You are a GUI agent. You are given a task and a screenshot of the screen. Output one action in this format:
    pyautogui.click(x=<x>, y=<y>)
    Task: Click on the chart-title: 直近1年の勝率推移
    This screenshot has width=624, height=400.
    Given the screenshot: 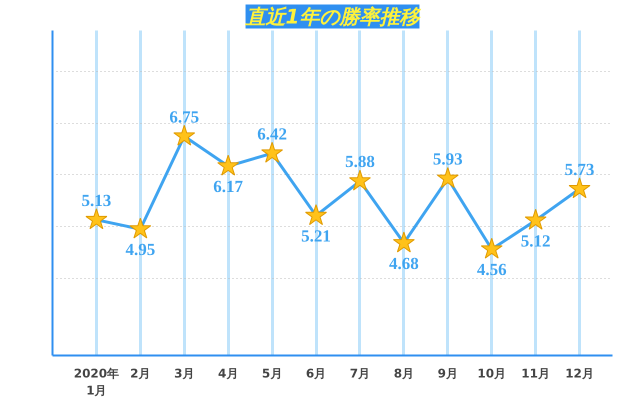 What is the action you would take?
    pyautogui.click(x=333, y=16)
    